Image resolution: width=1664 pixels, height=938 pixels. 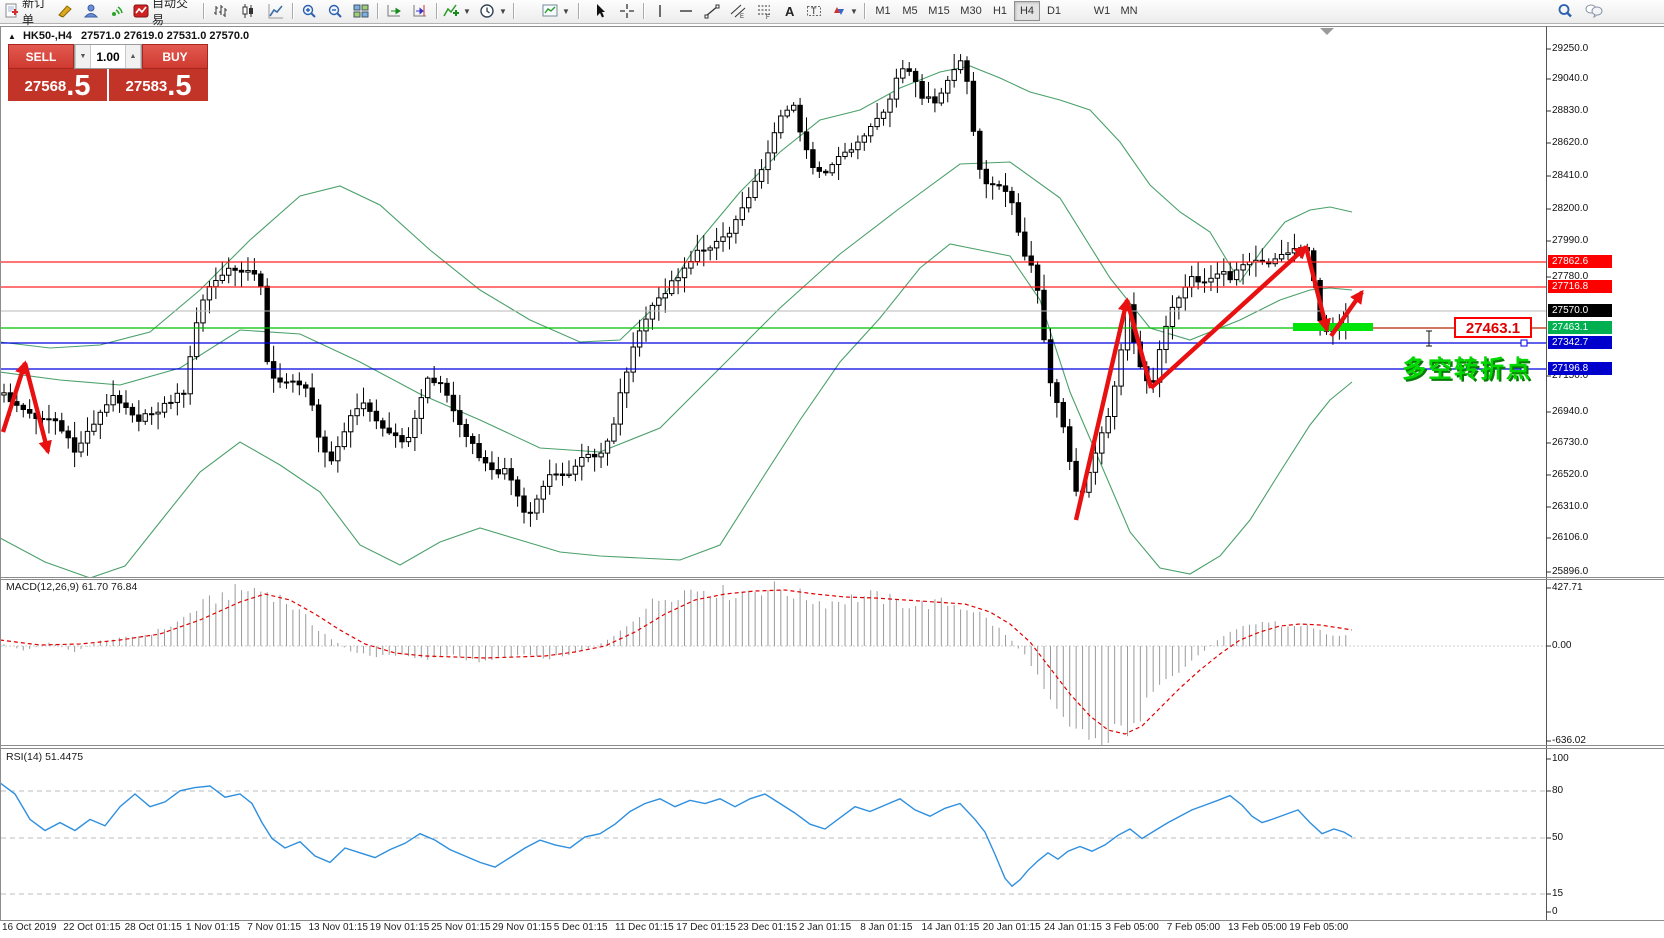 I want to click on person-button, so click(x=91, y=11).